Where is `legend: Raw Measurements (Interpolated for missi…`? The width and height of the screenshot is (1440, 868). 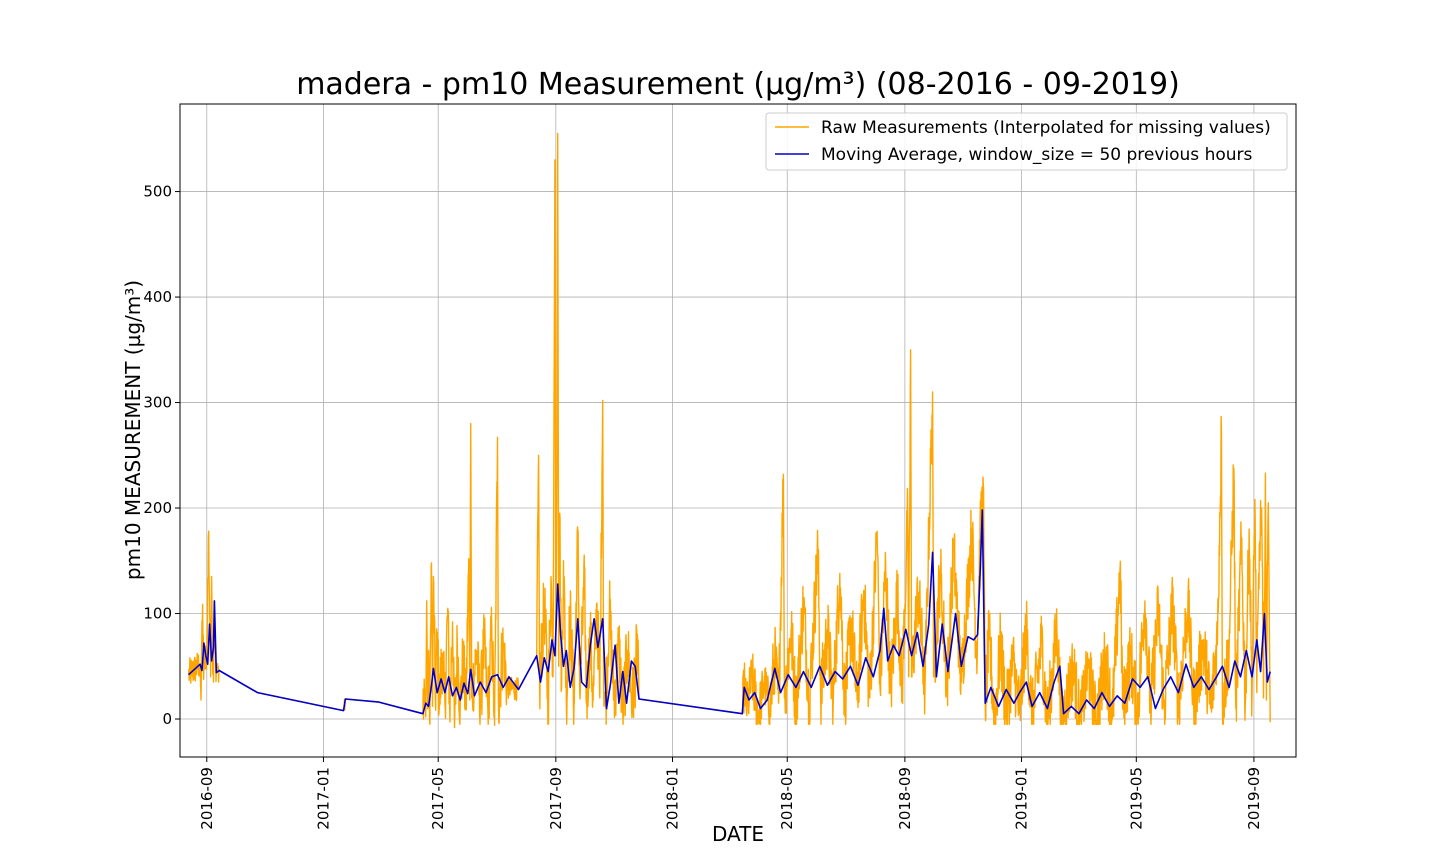
legend: Raw Measurements (Interpolated for missi… is located at coordinates (1026, 141).